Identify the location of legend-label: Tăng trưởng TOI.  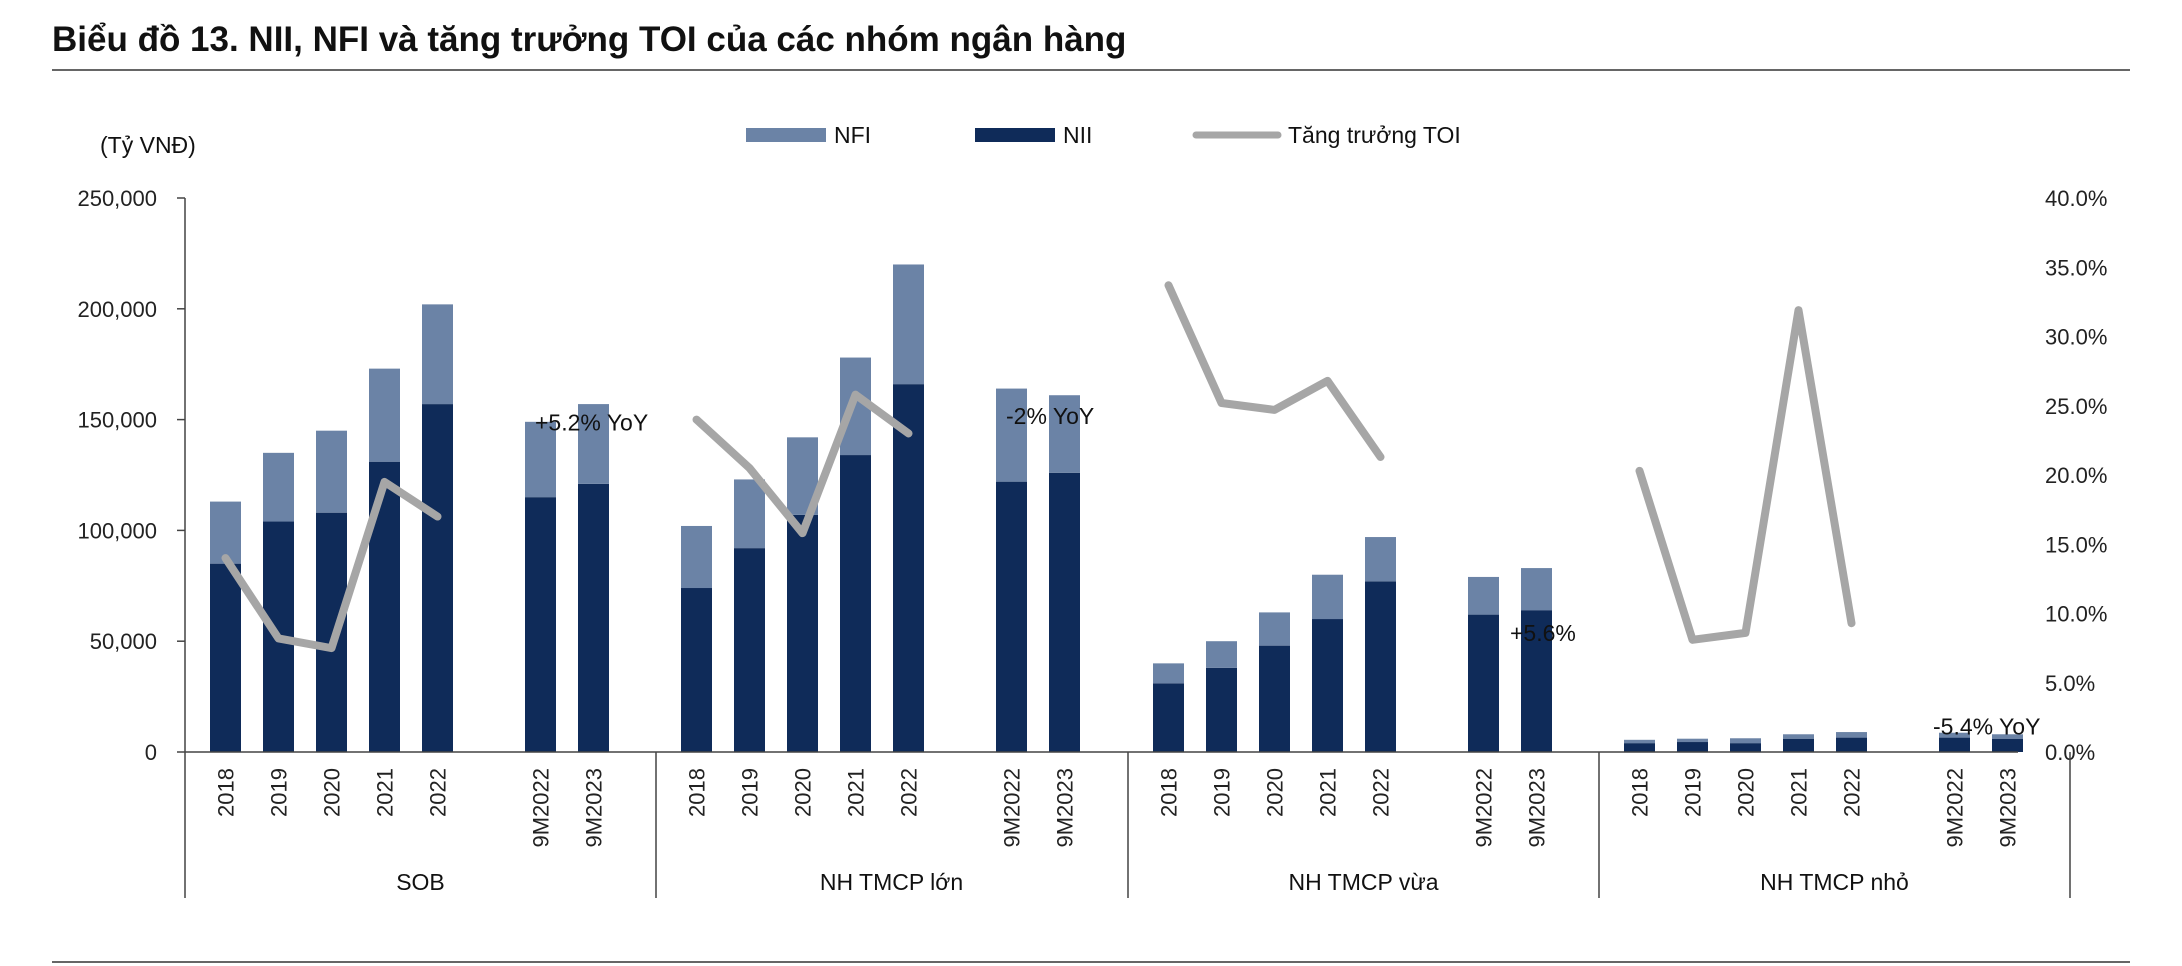
(1374, 135).